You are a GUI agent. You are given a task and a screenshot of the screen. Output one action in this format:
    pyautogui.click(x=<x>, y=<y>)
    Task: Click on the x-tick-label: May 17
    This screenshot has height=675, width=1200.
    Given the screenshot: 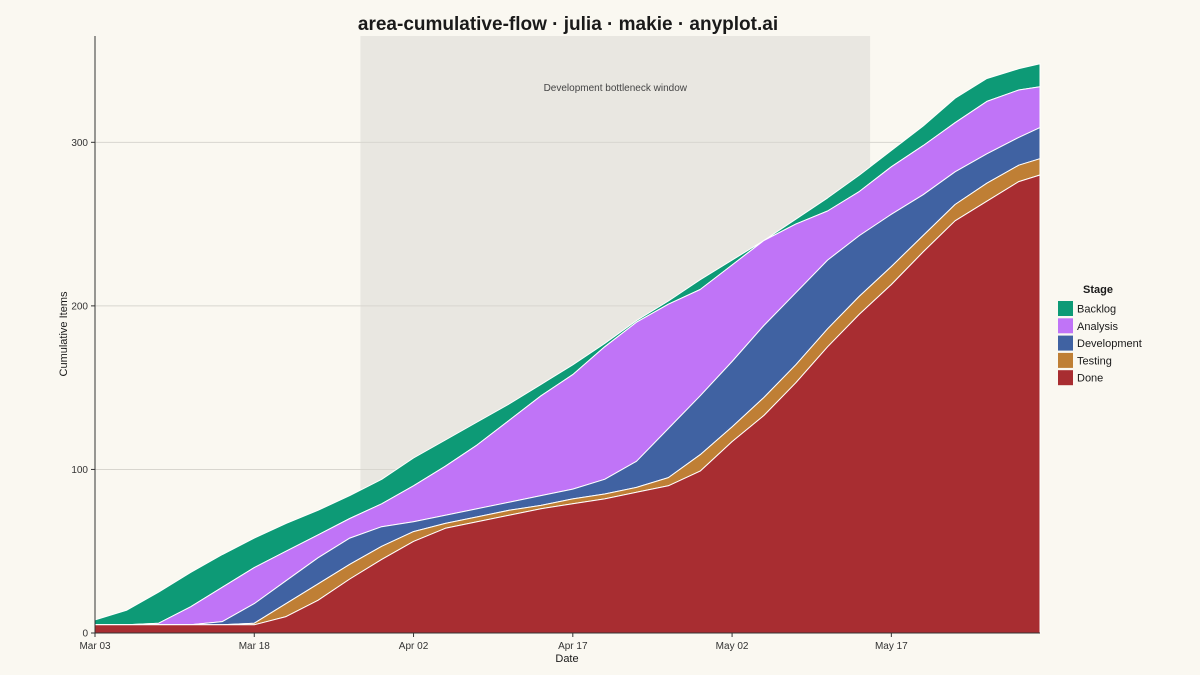 What is the action you would take?
    pyautogui.click(x=891, y=646)
    